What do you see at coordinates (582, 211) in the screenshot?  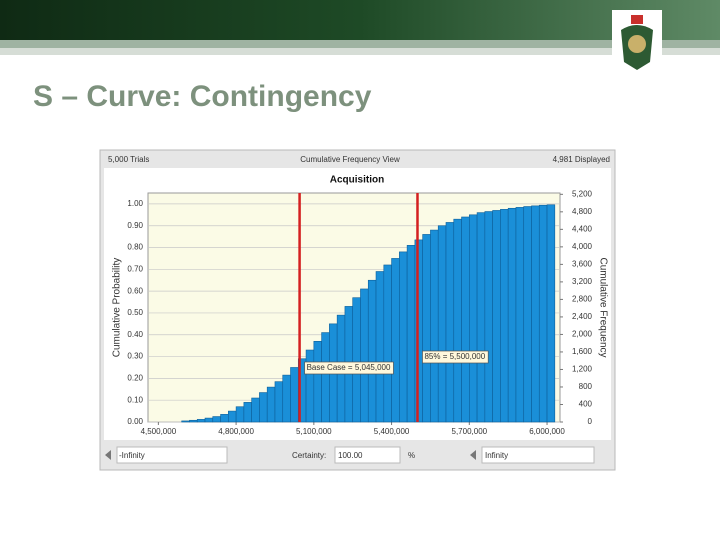 I see `y2-tick-label: 4,800` at bounding box center [582, 211].